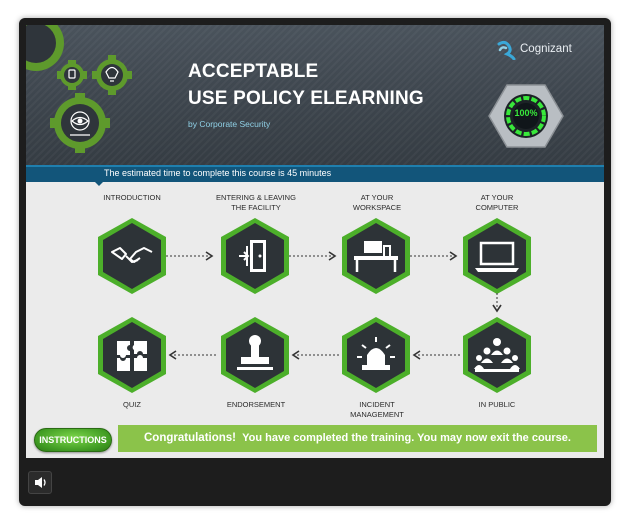 This screenshot has width=625, height=524. What do you see at coordinates (497, 303) in the screenshot?
I see `flow-arrow-down` at bounding box center [497, 303].